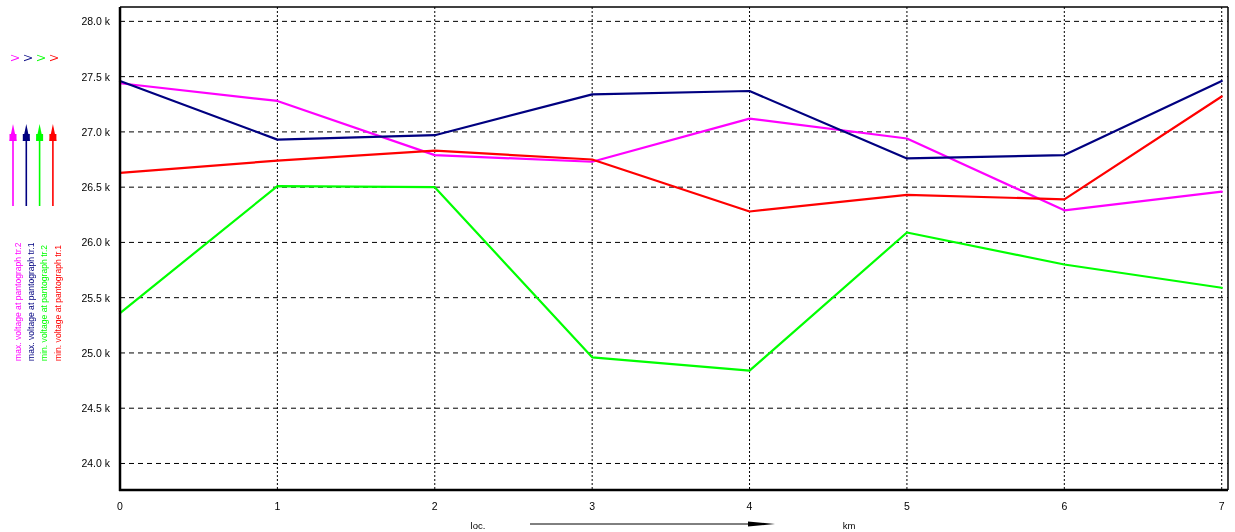  What do you see at coordinates (30, 301) in the screenshot?
I see `text: max. voltage at pantograph tr.1` at bounding box center [30, 301].